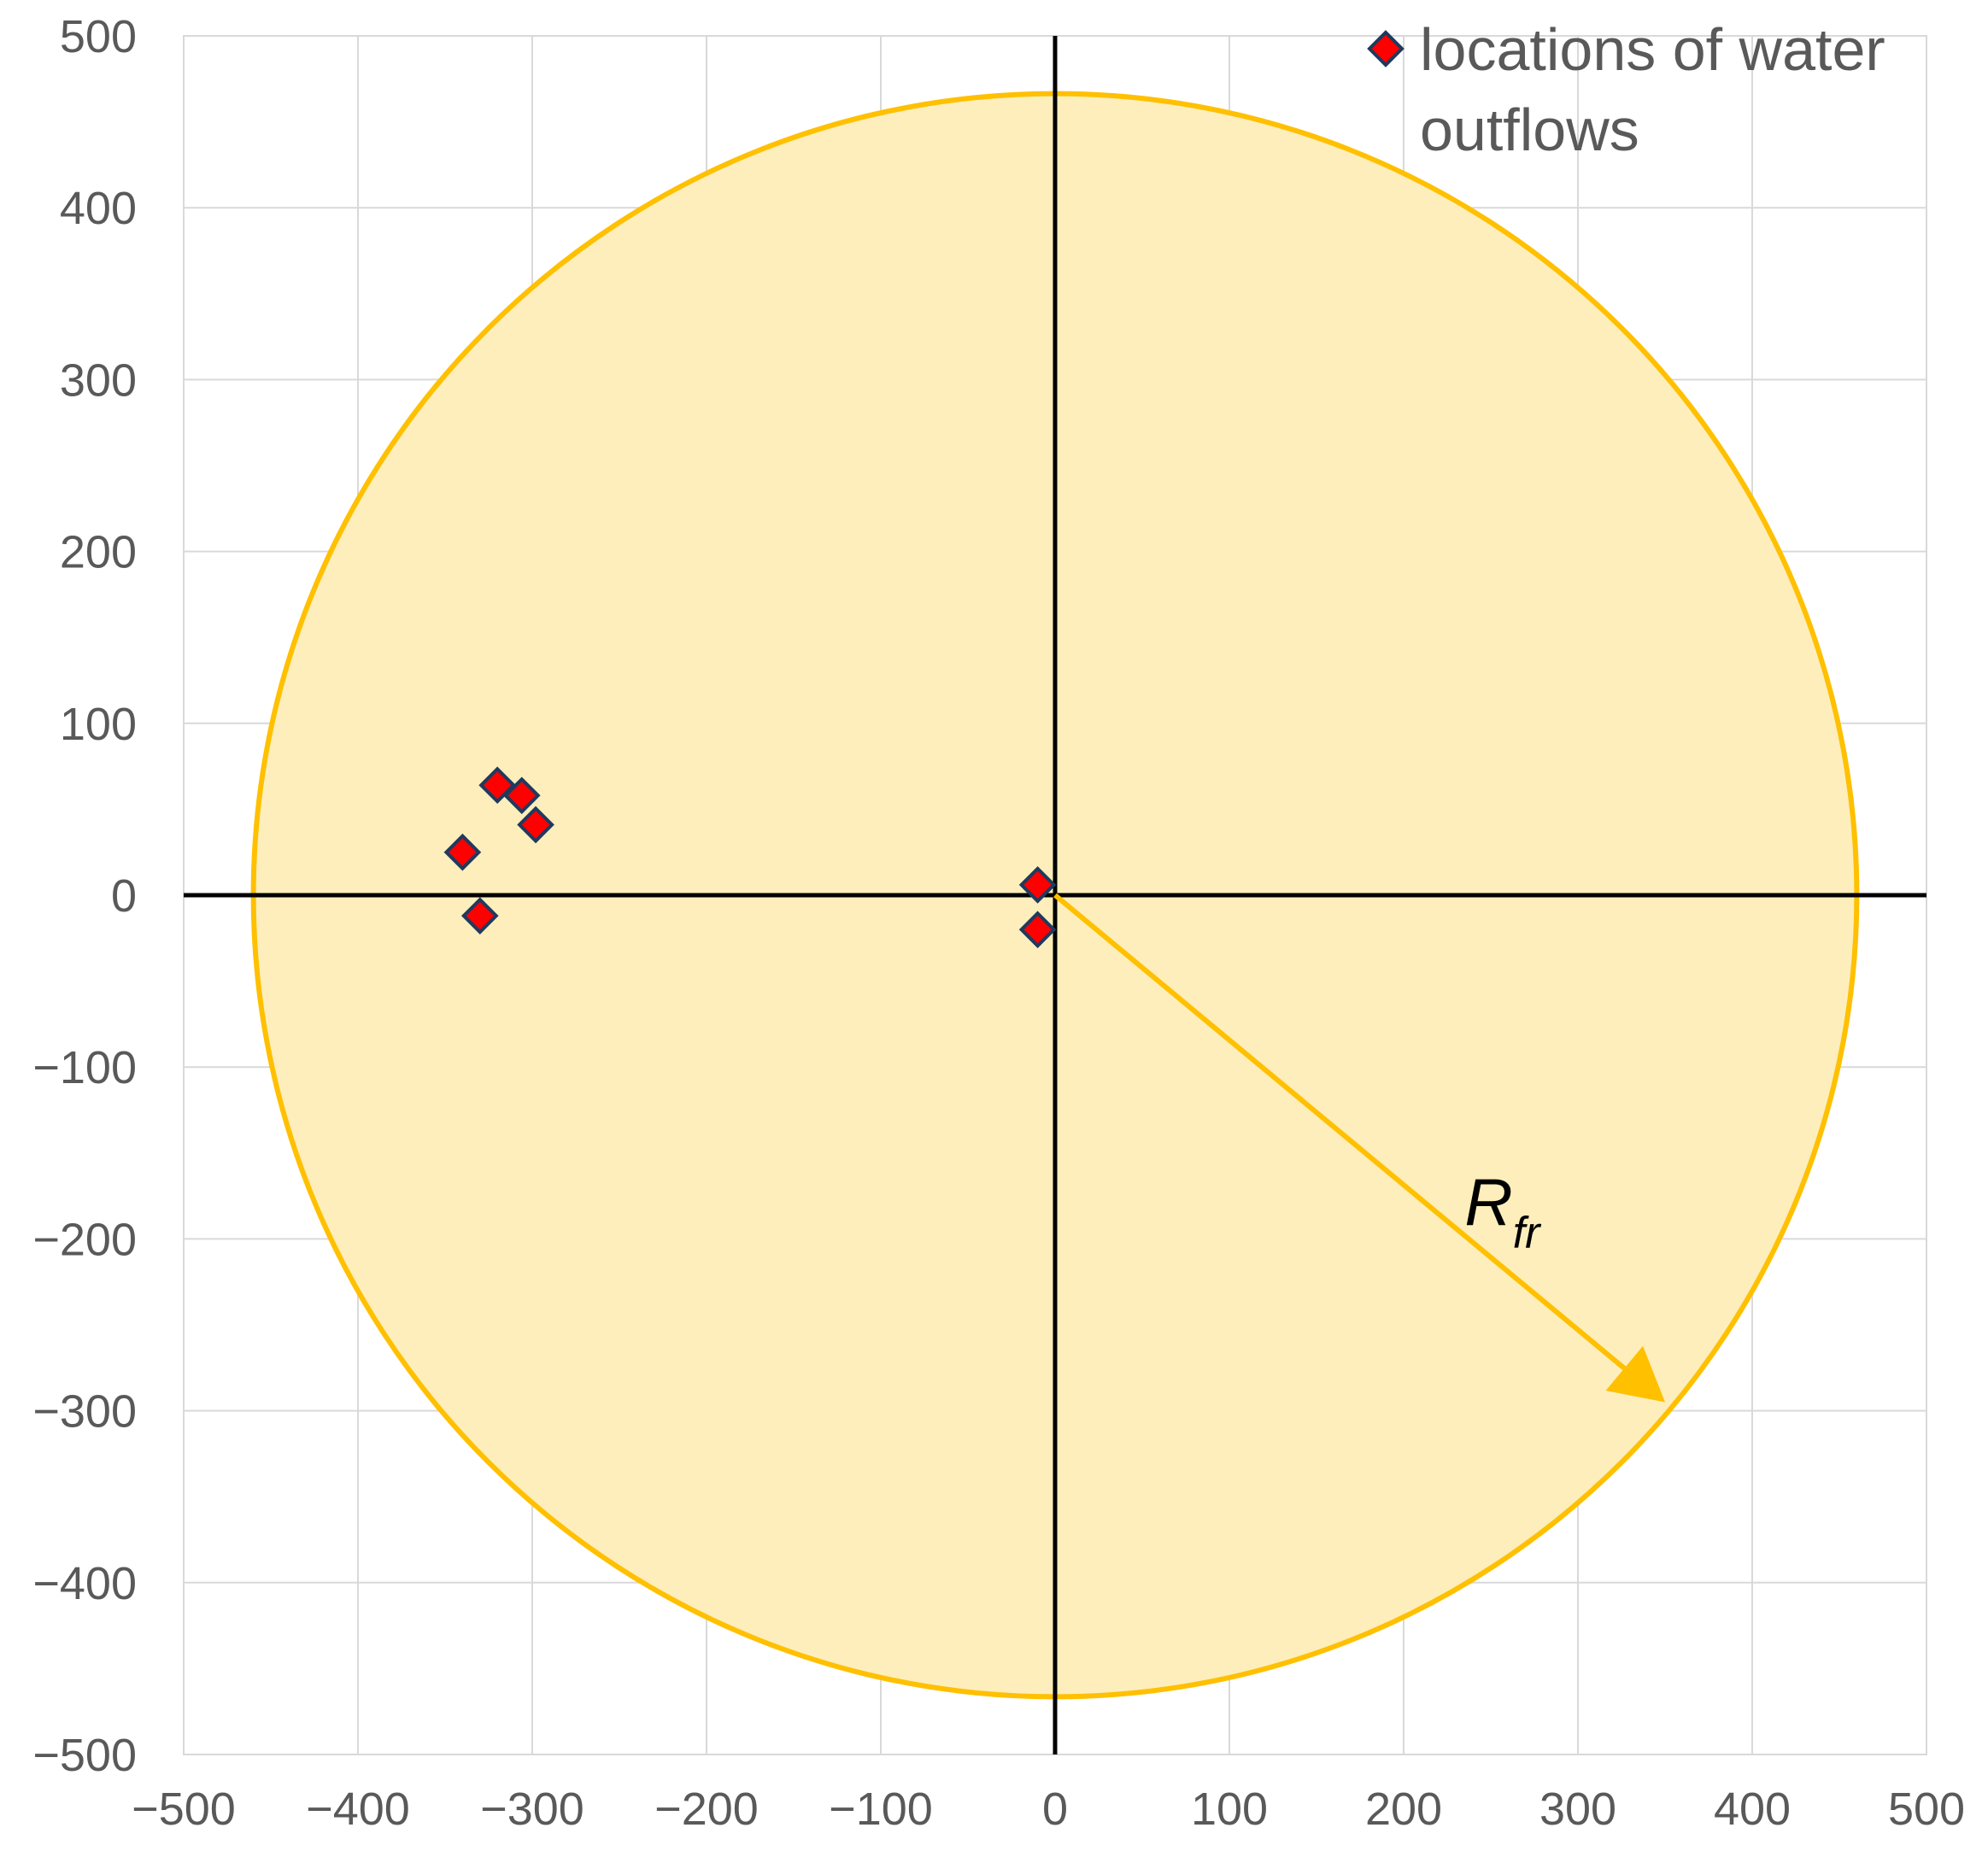 Image resolution: width=1988 pixels, height=1857 pixels. What do you see at coordinates (1340, 1132) in the screenshot?
I see `arrow-shaft` at bounding box center [1340, 1132].